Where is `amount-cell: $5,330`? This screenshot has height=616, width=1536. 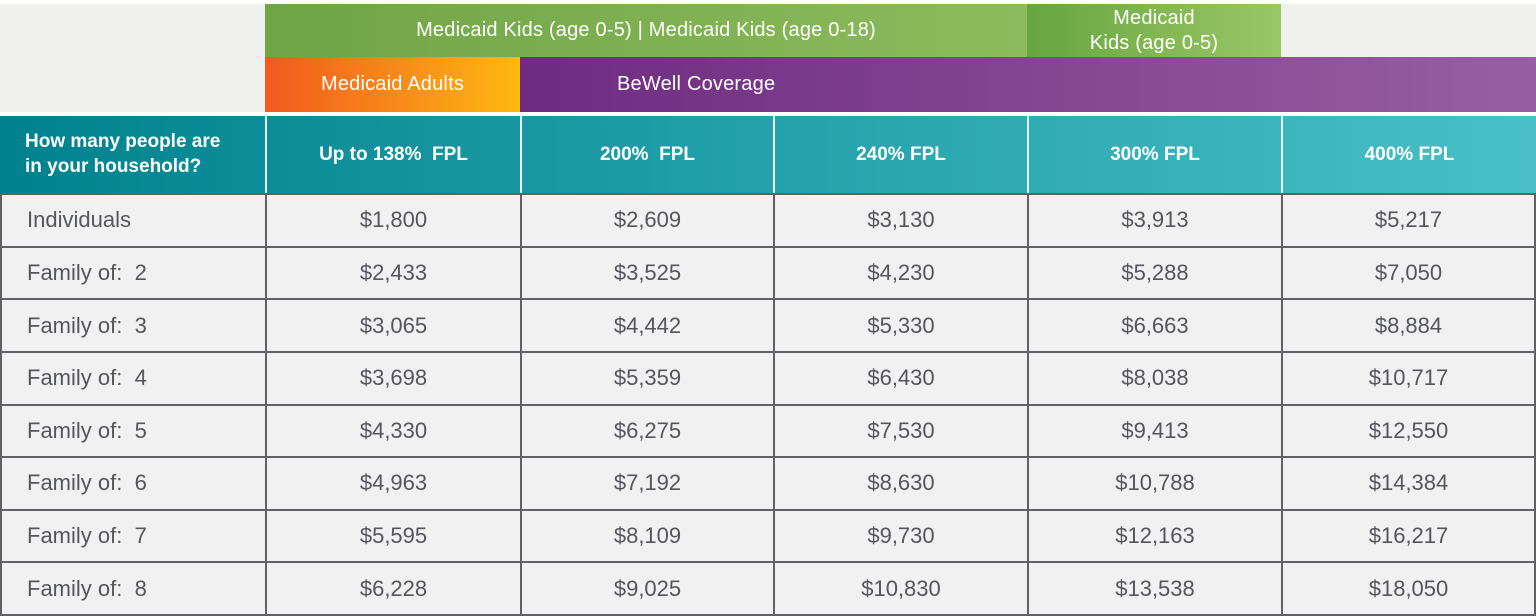
amount-cell: $5,330 is located at coordinates (900, 325).